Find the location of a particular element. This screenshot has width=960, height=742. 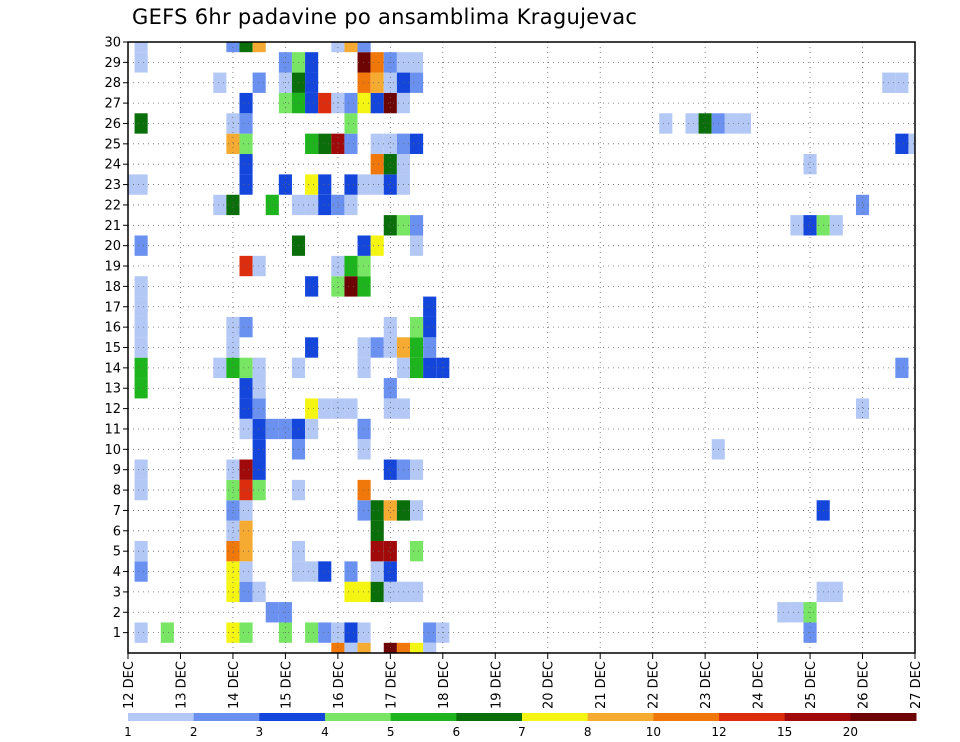

y-tick-label: 28 is located at coordinates (112, 83).